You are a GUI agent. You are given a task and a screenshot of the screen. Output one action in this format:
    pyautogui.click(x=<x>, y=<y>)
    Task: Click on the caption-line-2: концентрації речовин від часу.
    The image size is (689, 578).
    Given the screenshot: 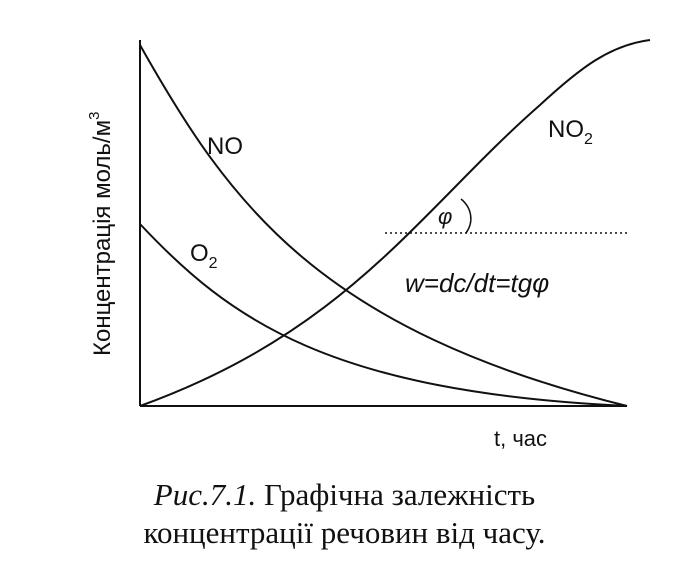 What is the action you would take?
    pyautogui.click(x=344, y=532)
    